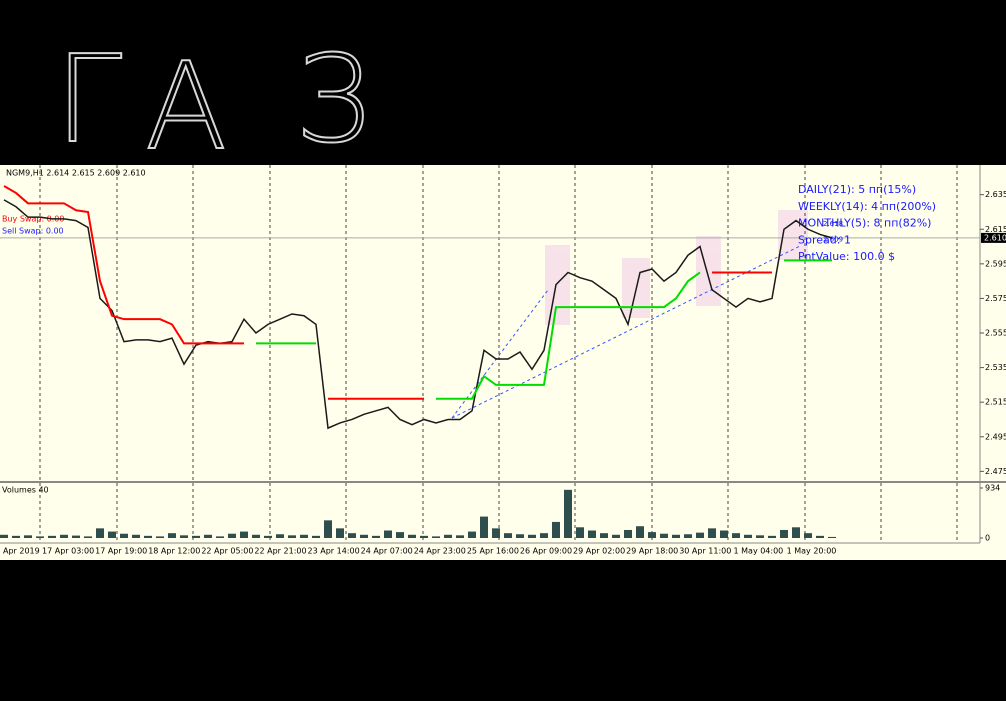 The height and width of the screenshot is (701, 1006). I want to click on series-line, so click(544, 329).